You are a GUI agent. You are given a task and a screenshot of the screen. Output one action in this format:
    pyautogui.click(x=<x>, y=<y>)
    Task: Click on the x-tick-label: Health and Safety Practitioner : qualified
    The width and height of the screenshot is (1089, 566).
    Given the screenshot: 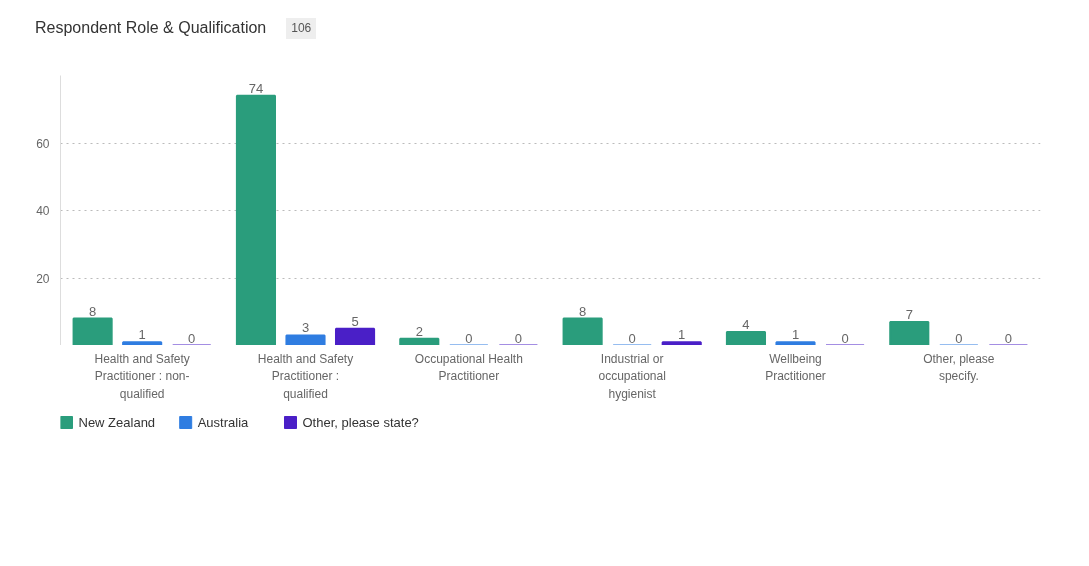 What is the action you would take?
    pyautogui.click(x=305, y=376)
    